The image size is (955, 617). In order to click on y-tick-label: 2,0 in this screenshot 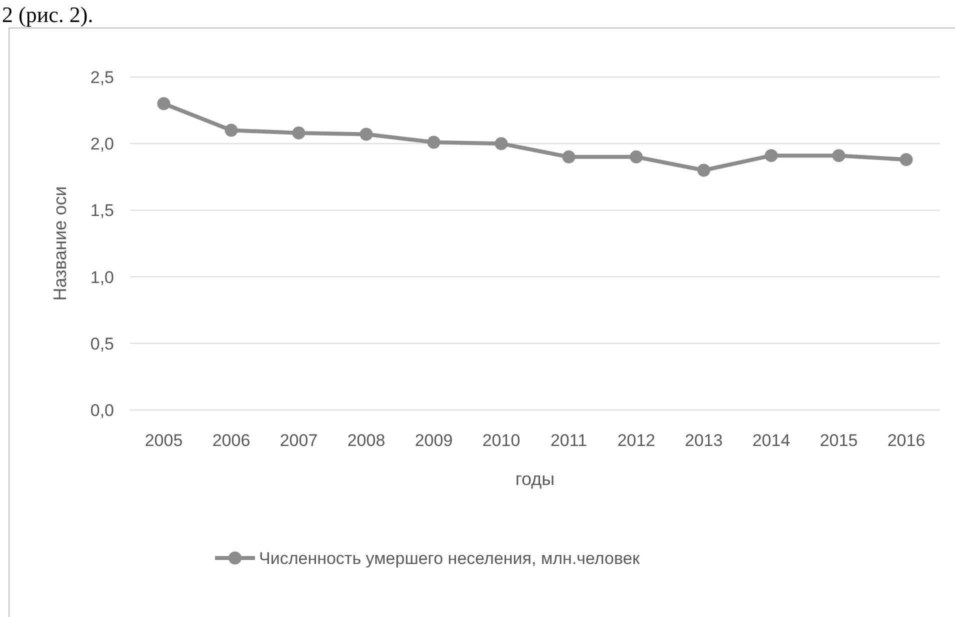, I will do `click(102, 144)`.